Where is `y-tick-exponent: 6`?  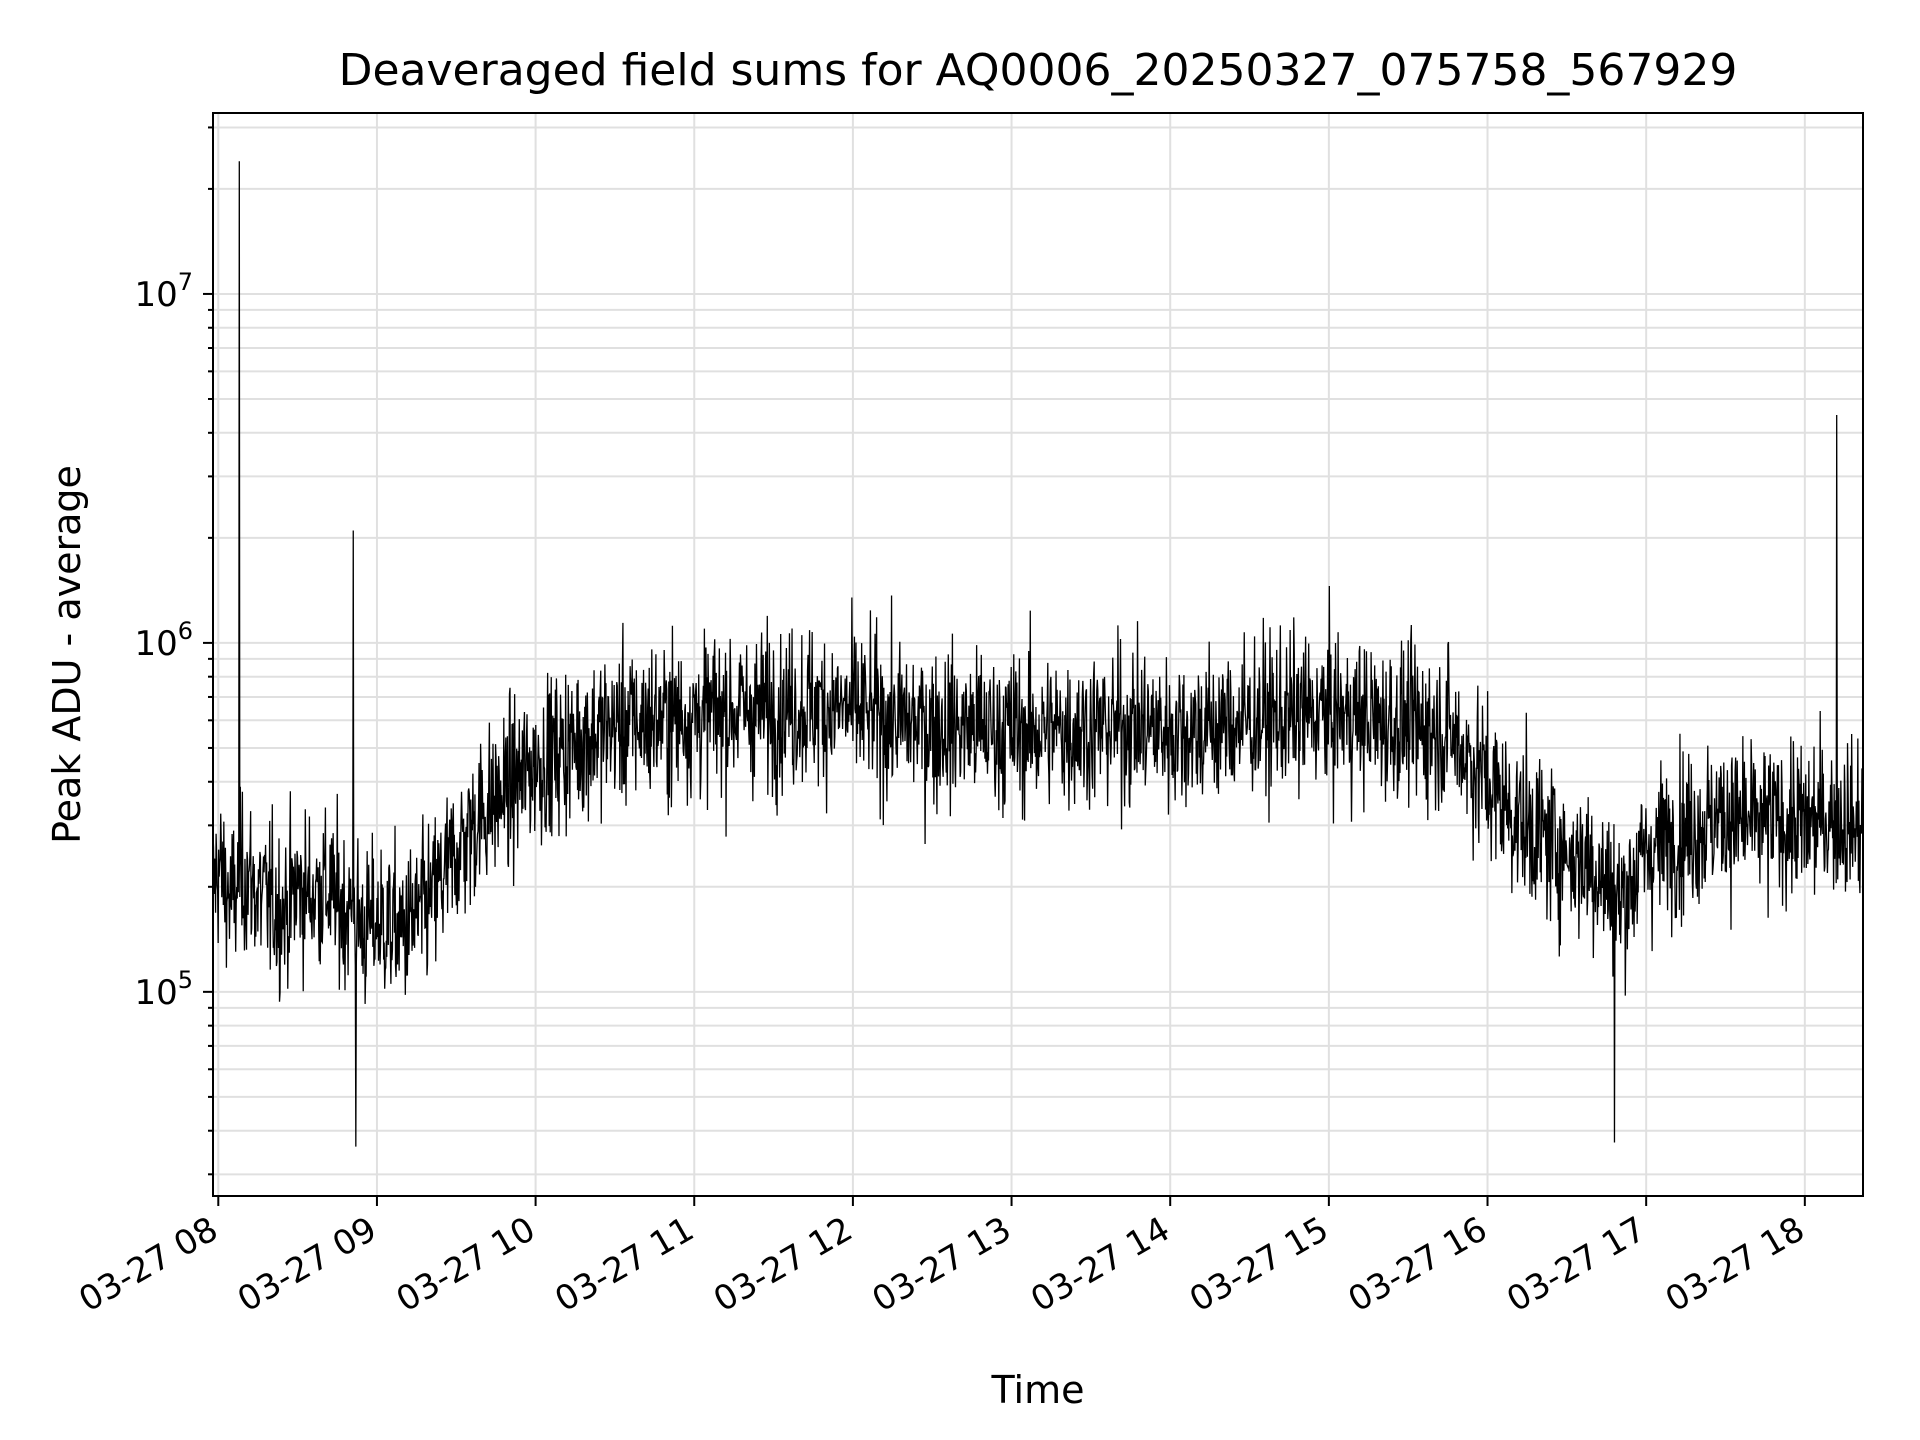
y-tick-exponent: 6 is located at coordinates (185, 631).